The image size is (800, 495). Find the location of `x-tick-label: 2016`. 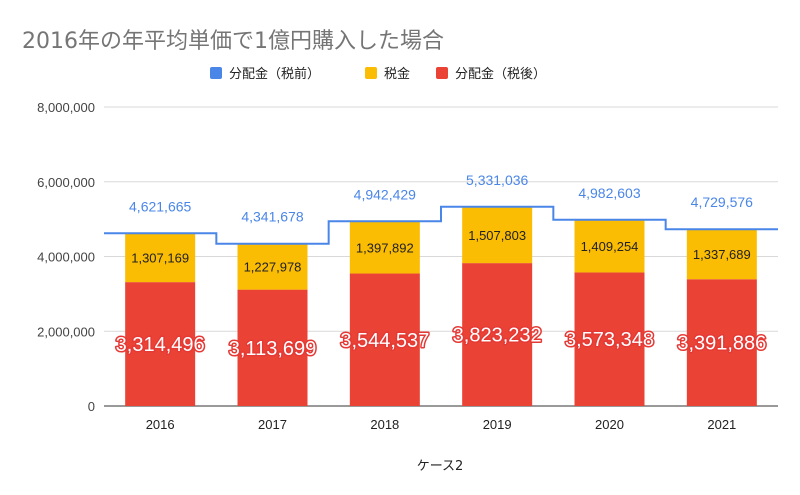

x-tick-label: 2016 is located at coordinates (160, 424).